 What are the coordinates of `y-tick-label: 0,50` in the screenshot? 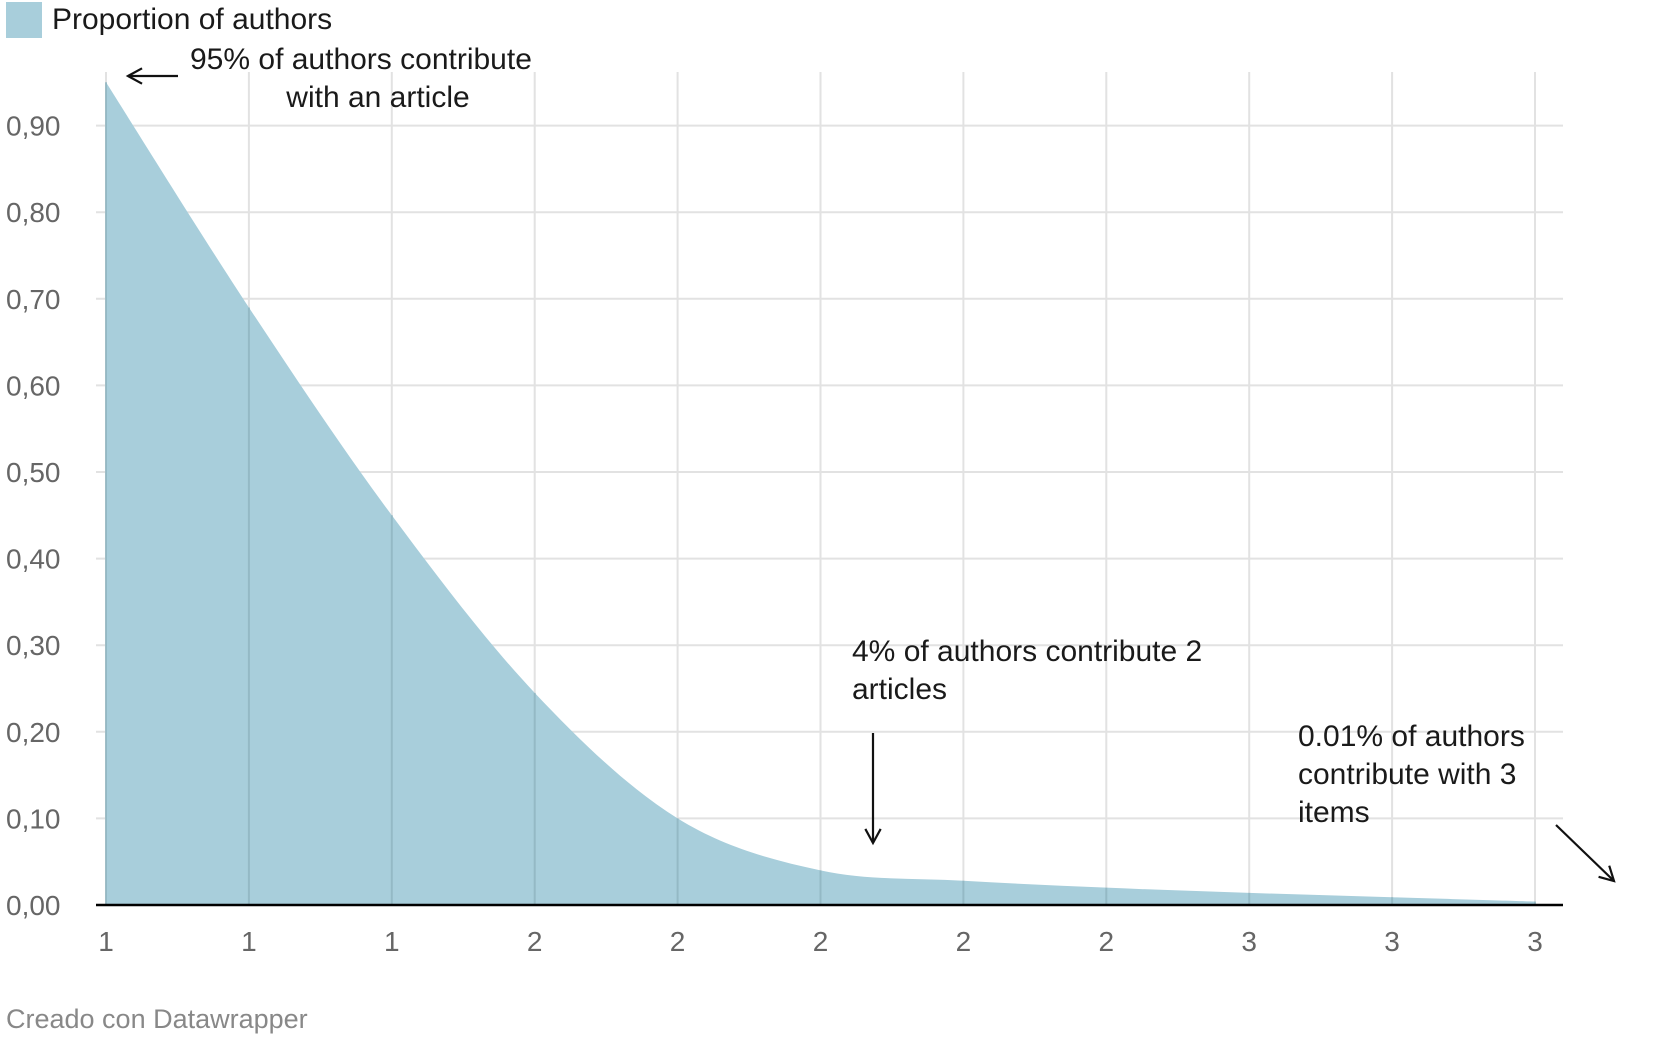 It's located at (33, 472).